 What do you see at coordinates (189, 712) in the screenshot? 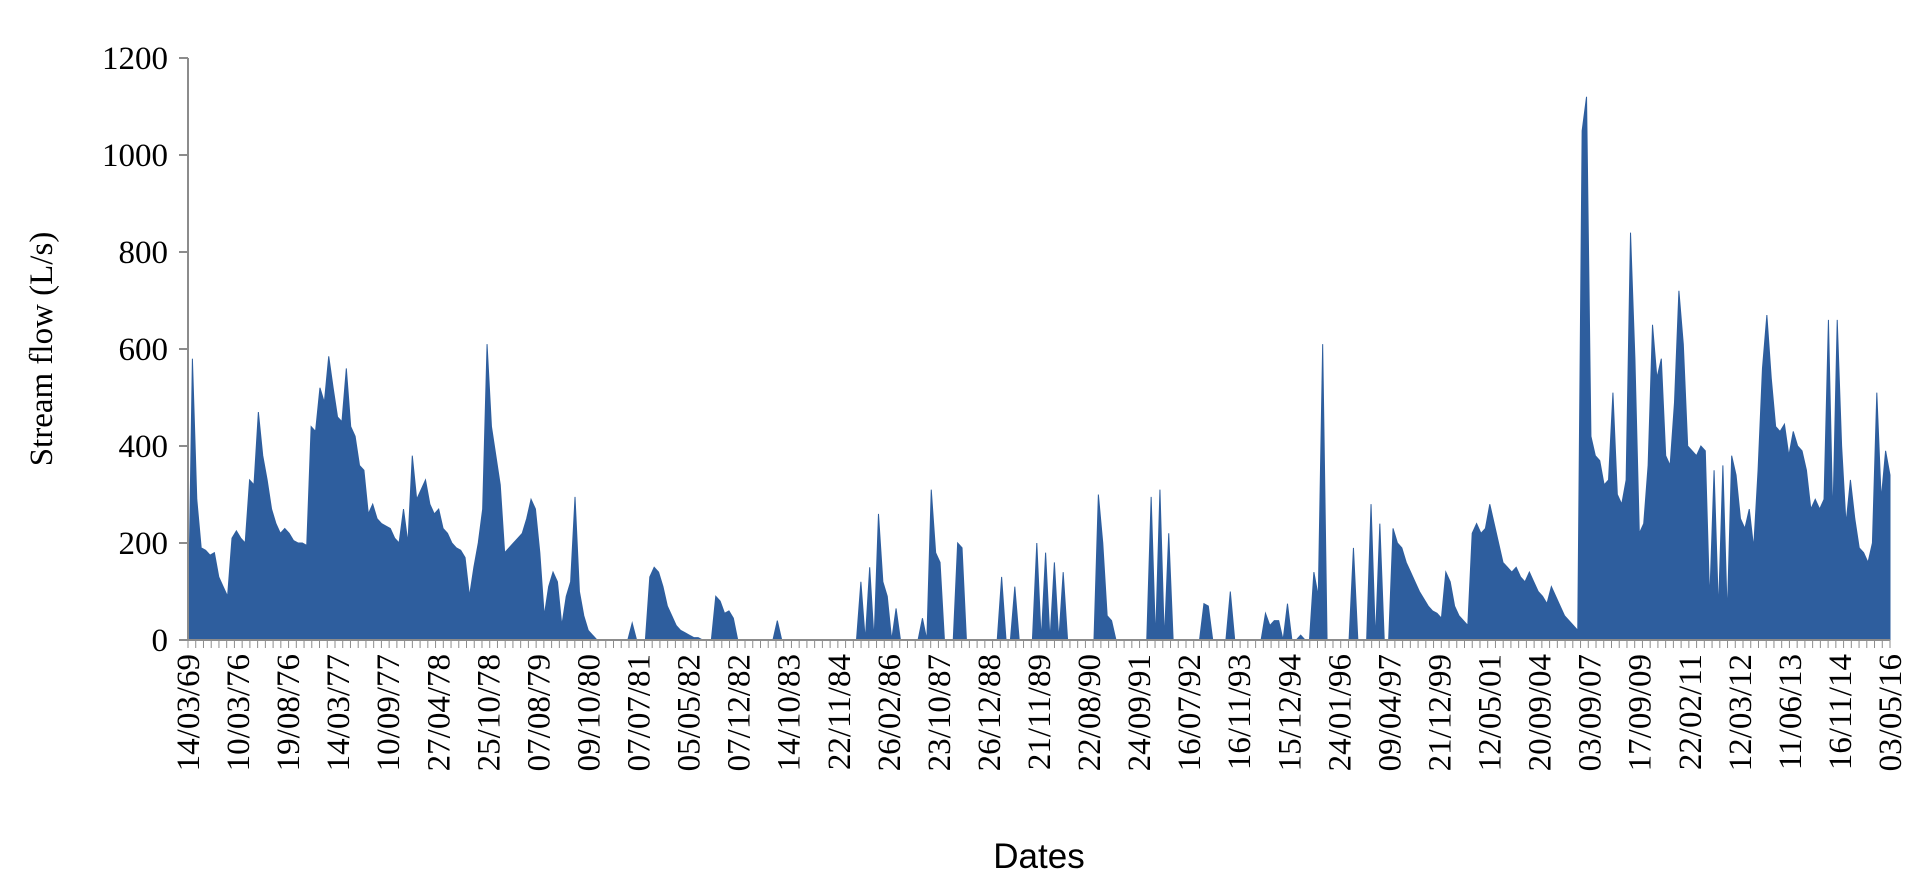
I see `x-tick-label: 14/03/69` at bounding box center [189, 712].